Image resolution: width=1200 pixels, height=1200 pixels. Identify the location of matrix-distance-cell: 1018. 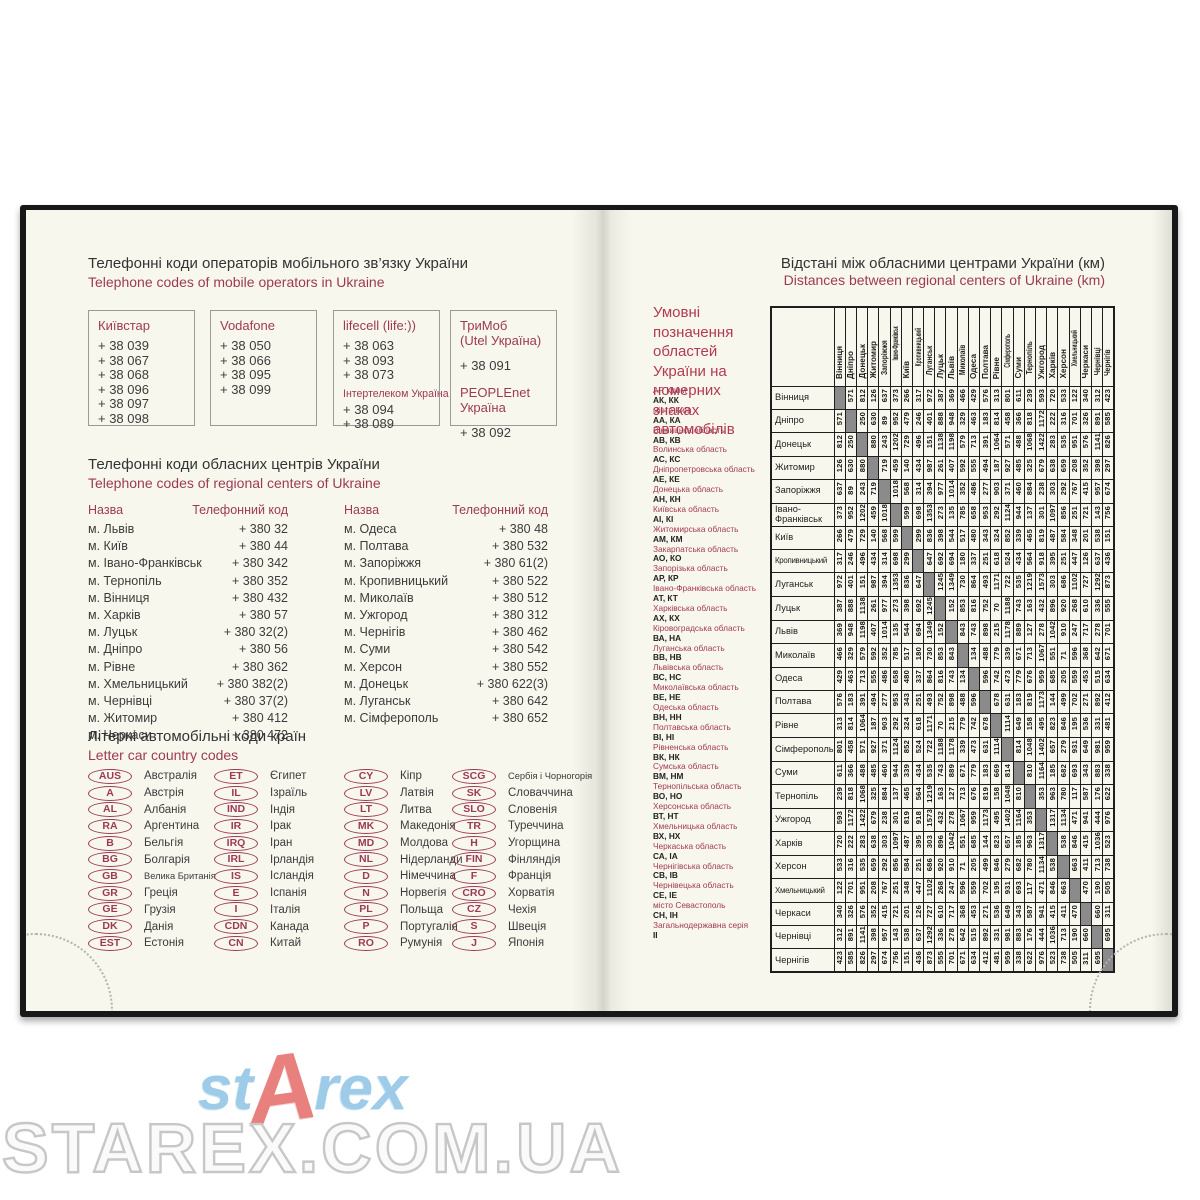
(895, 491).